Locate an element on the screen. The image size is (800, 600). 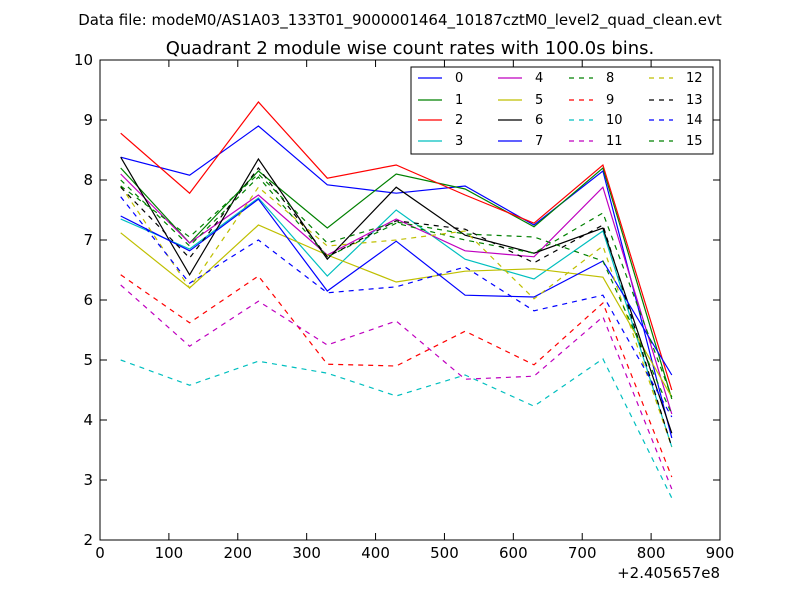
legend-label-15: 15 is located at coordinates (694, 141).